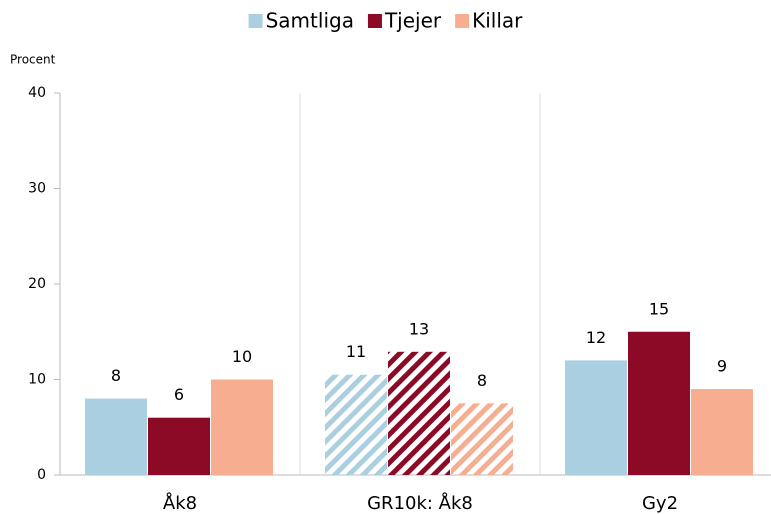 The image size is (771, 514). What do you see at coordinates (41, 475) in the screenshot?
I see `y-tick-label: 0` at bounding box center [41, 475].